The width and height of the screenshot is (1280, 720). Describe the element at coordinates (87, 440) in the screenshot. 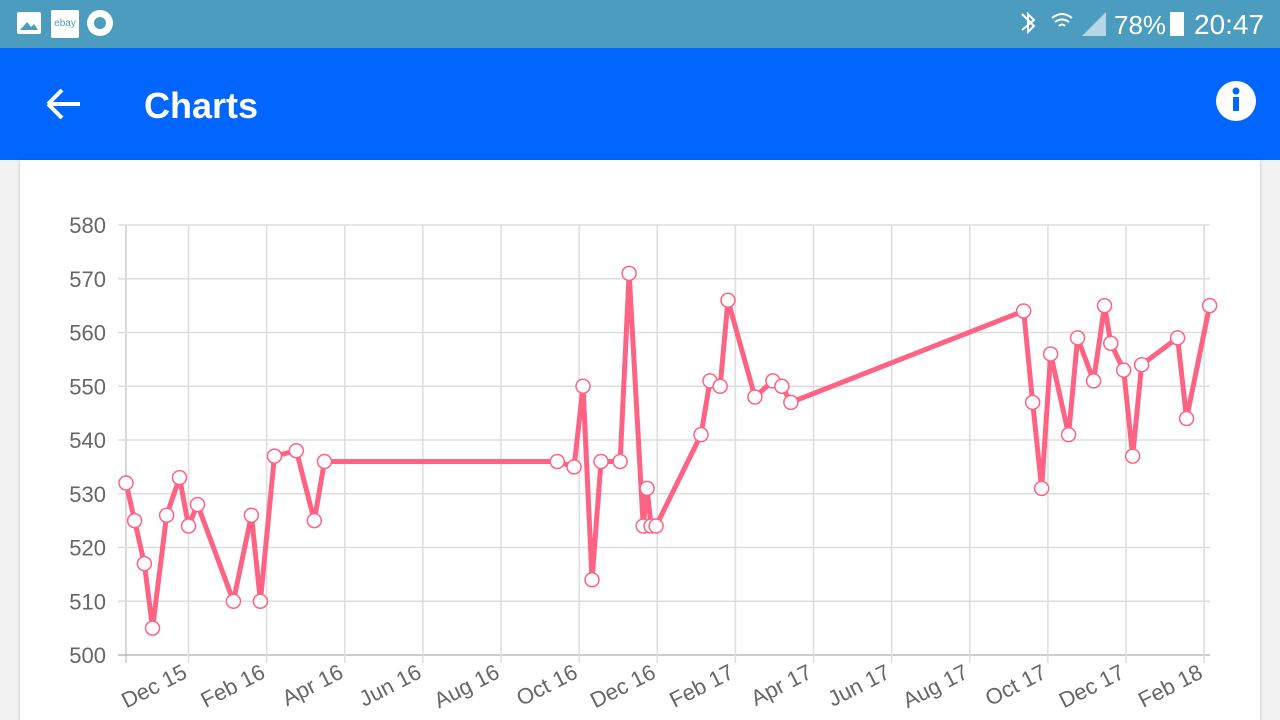

I see `y-tick-label: 540` at that location.